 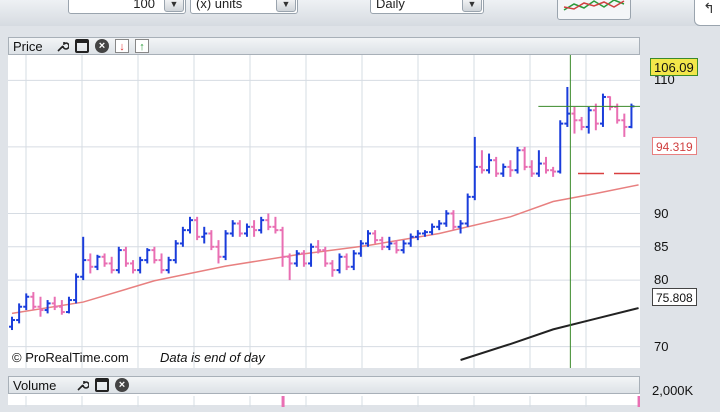 I want to click on ma-long-price-tag: 75.808, so click(x=674, y=297).